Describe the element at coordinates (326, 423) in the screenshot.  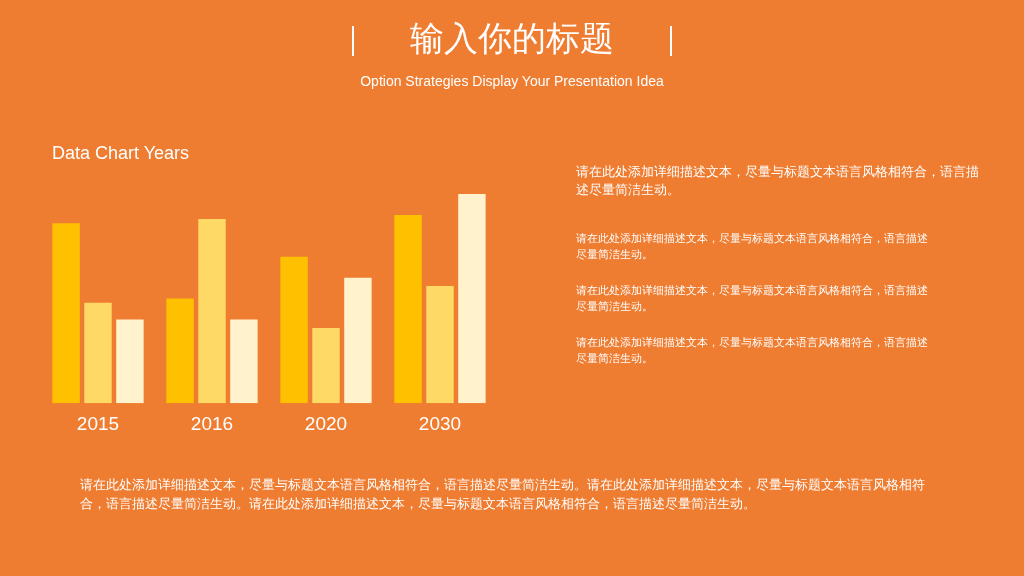
I see `x-tick-label: 2020` at that location.